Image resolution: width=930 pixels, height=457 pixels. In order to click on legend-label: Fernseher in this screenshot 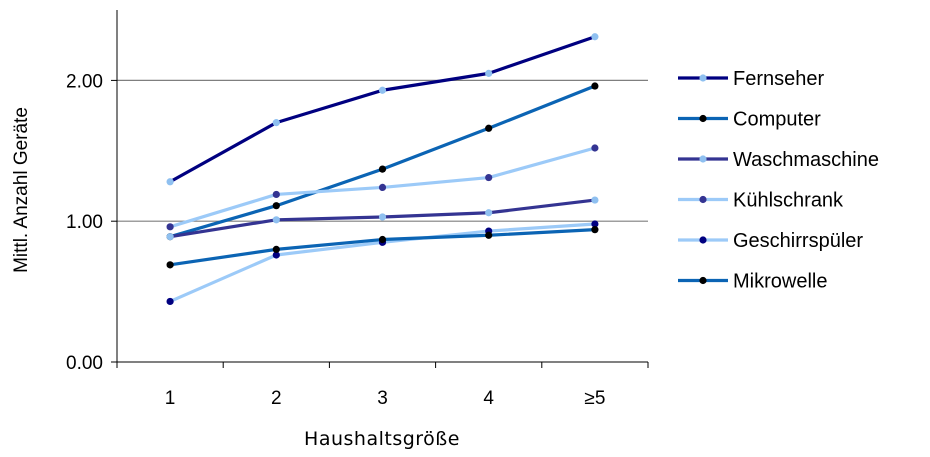, I will do `click(778, 79)`.